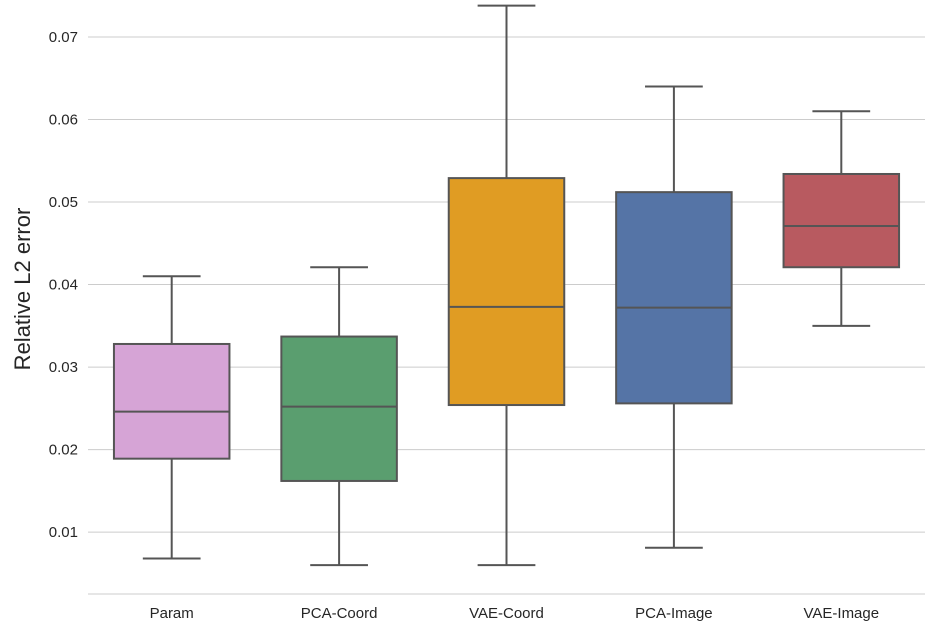 The image size is (933, 628). I want to click on y-tick-label: 0.03, so click(63, 367).